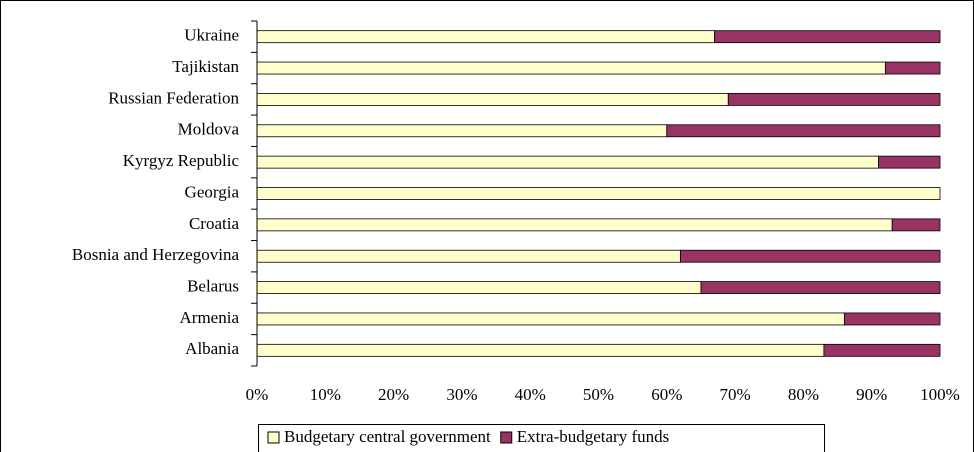 This screenshot has width=974, height=452. Describe the element at coordinates (212, 191) in the screenshot. I see `y-tick-label: Georgia` at that location.